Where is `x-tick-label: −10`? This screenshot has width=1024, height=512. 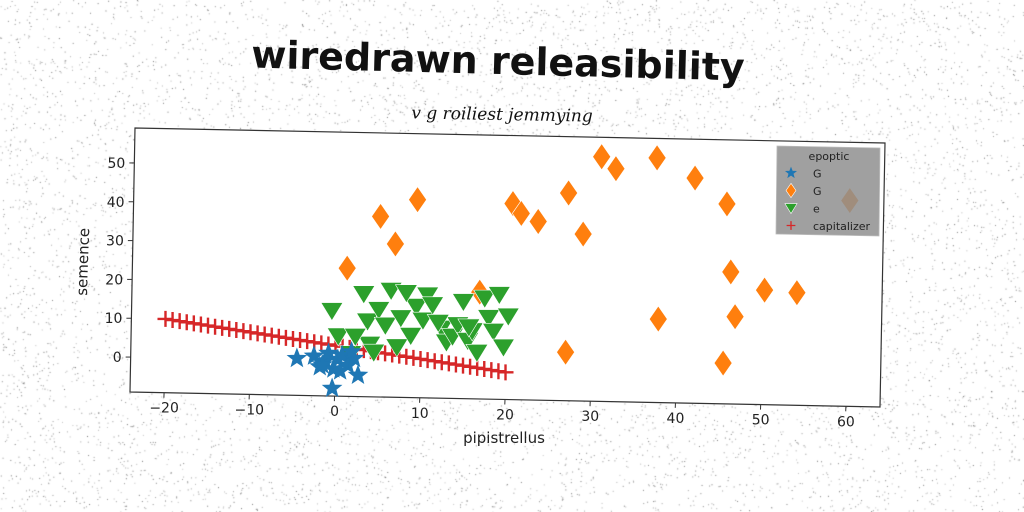
x-tick-label: −10 is located at coordinates (250, 410).